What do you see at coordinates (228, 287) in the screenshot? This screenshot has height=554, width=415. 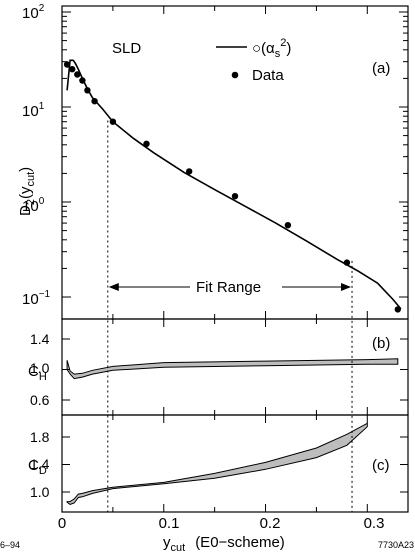 I see `fit-range-label: Fit Range` at bounding box center [228, 287].